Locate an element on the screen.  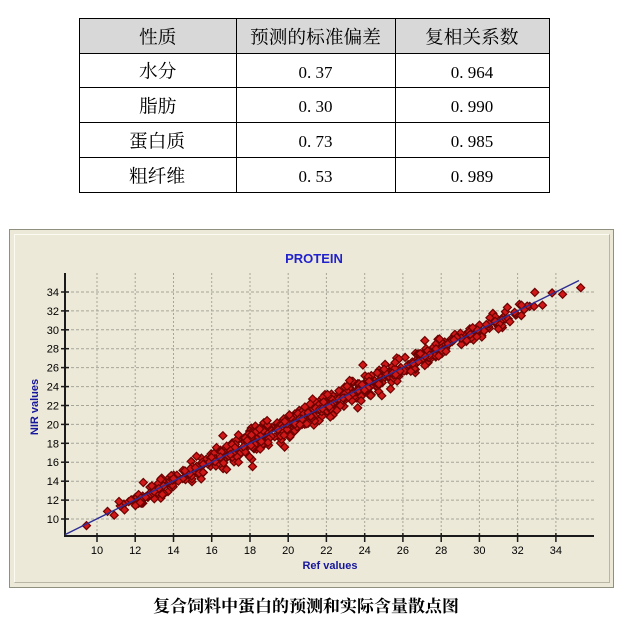
svg-text: NIR values is located at coordinates (35, 407).